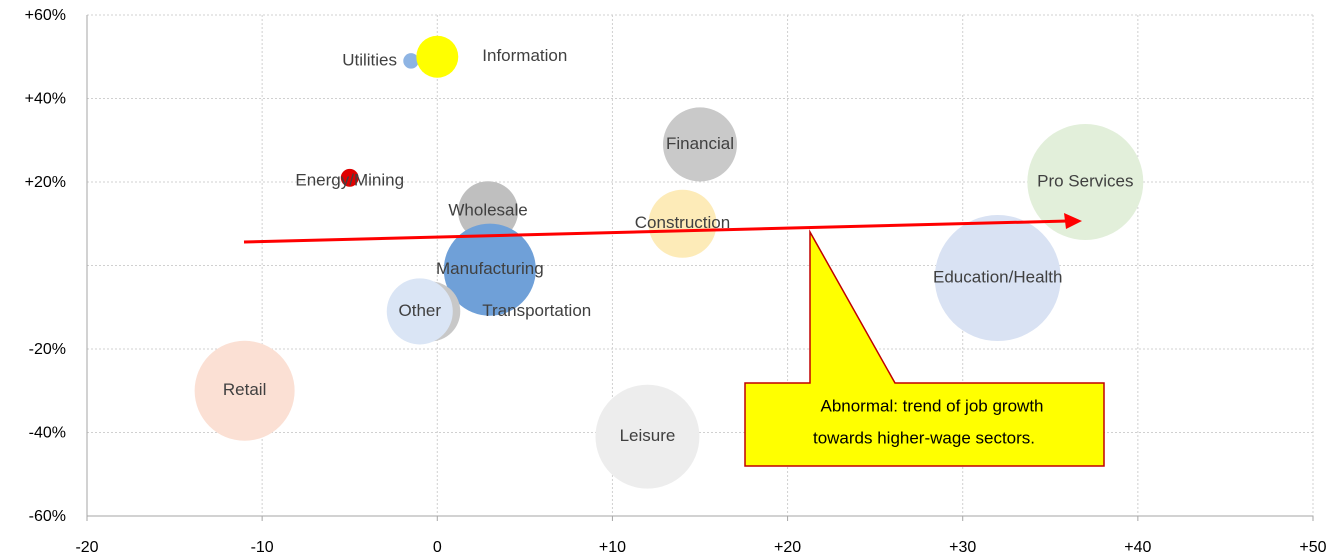 The image size is (1343, 560). Describe the element at coordinates (45, 15) in the screenshot. I see `y-tick-label: +60%` at that location.